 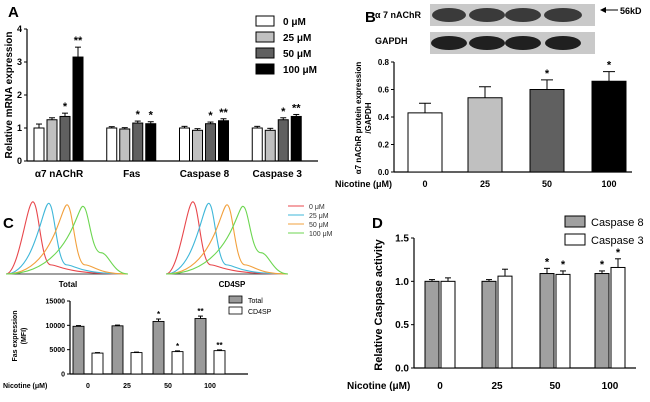 I want to click on d-y-tick-label: 0.5, so click(x=402, y=325).